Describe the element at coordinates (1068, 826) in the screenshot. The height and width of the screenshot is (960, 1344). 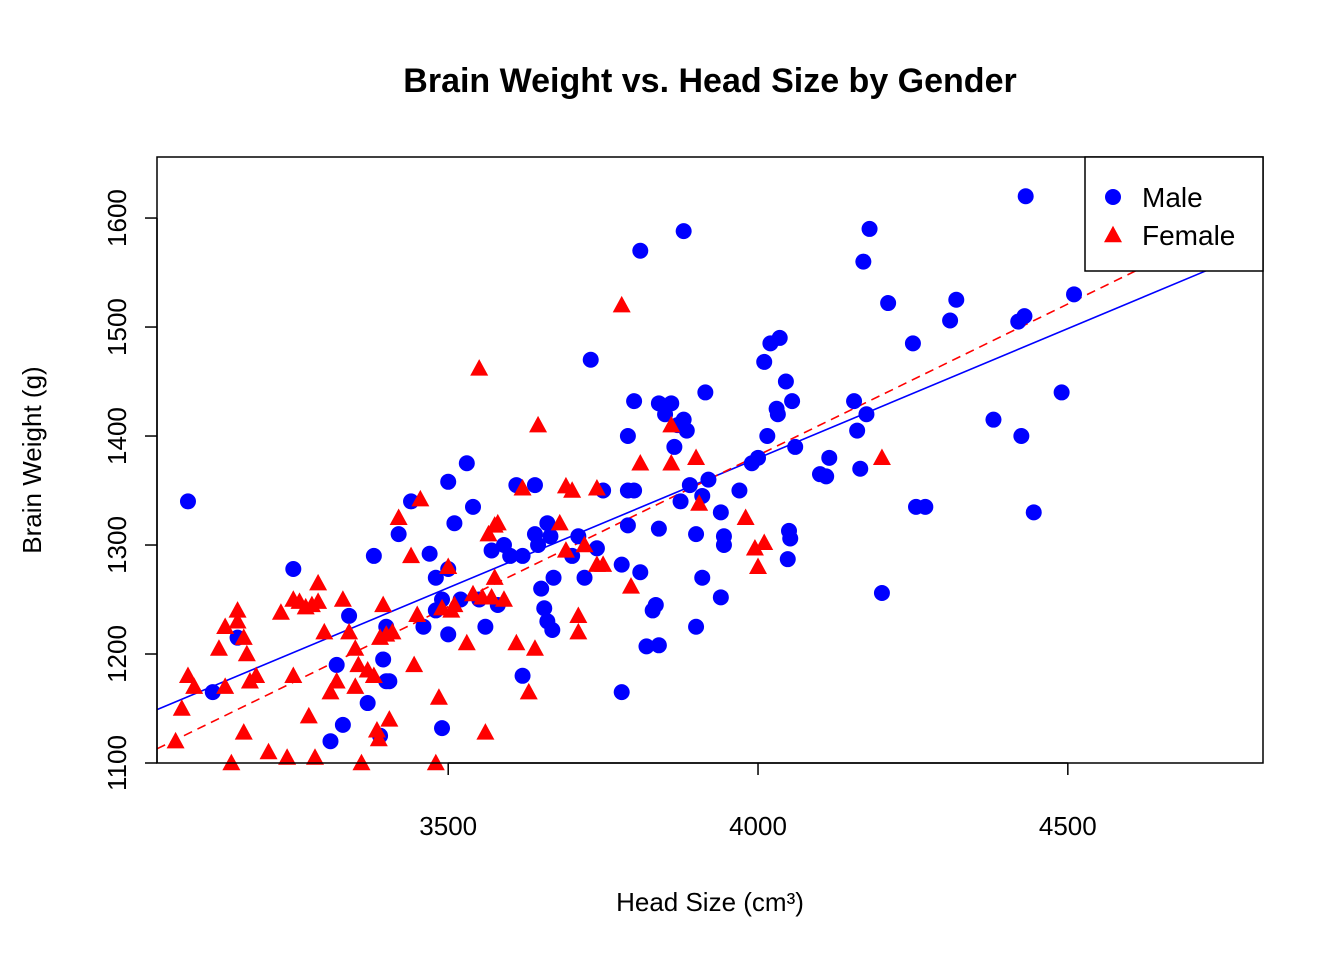
I see `x-tick-label: 4500` at that location.